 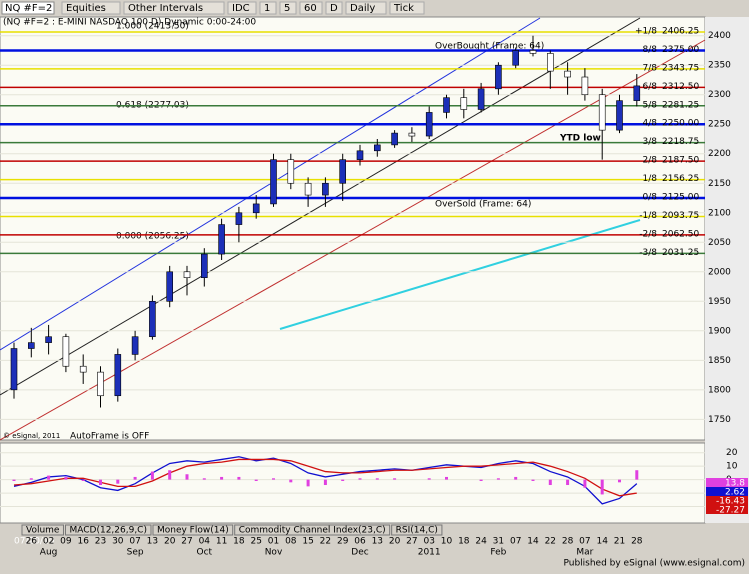 I want to click on y-tick-label: 1750, so click(x=719, y=420).